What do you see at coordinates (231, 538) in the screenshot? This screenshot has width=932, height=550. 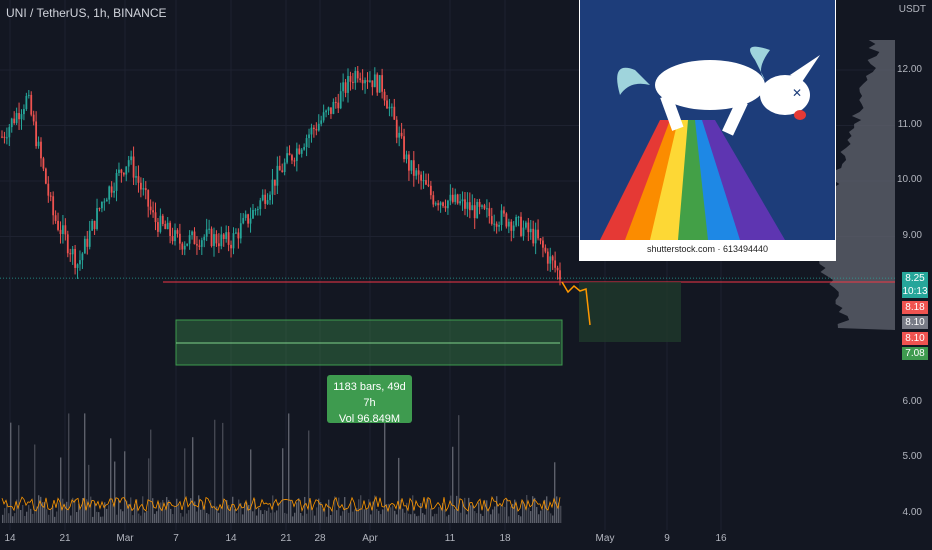 I see `time-tick: 14` at bounding box center [231, 538].